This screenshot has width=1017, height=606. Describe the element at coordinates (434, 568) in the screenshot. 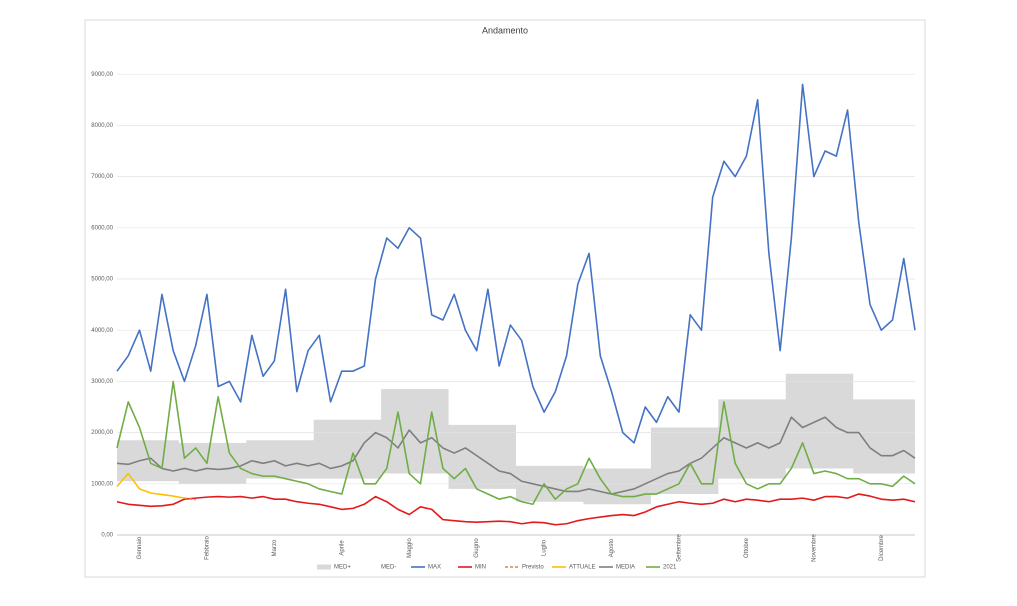

I see `legend-label: MAX` at that location.